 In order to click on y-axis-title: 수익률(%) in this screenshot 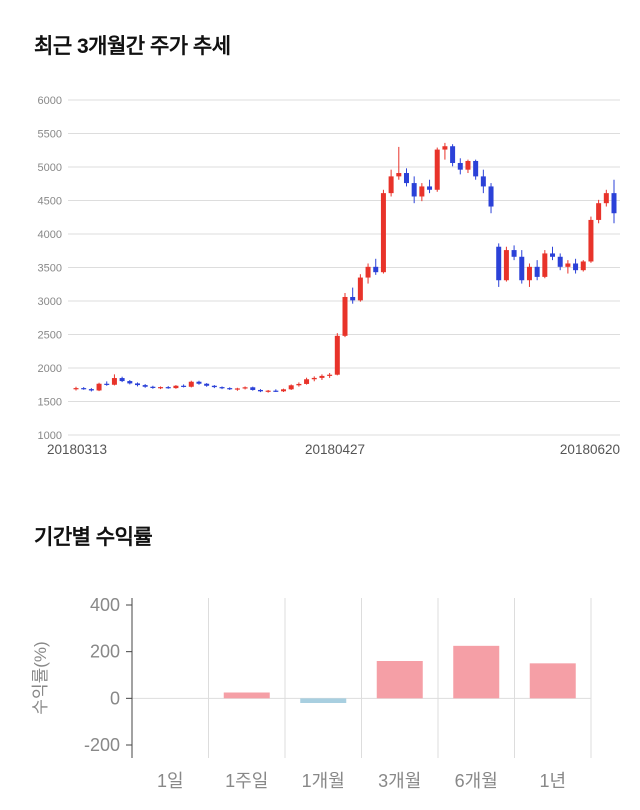, I will do `click(40, 677)`.